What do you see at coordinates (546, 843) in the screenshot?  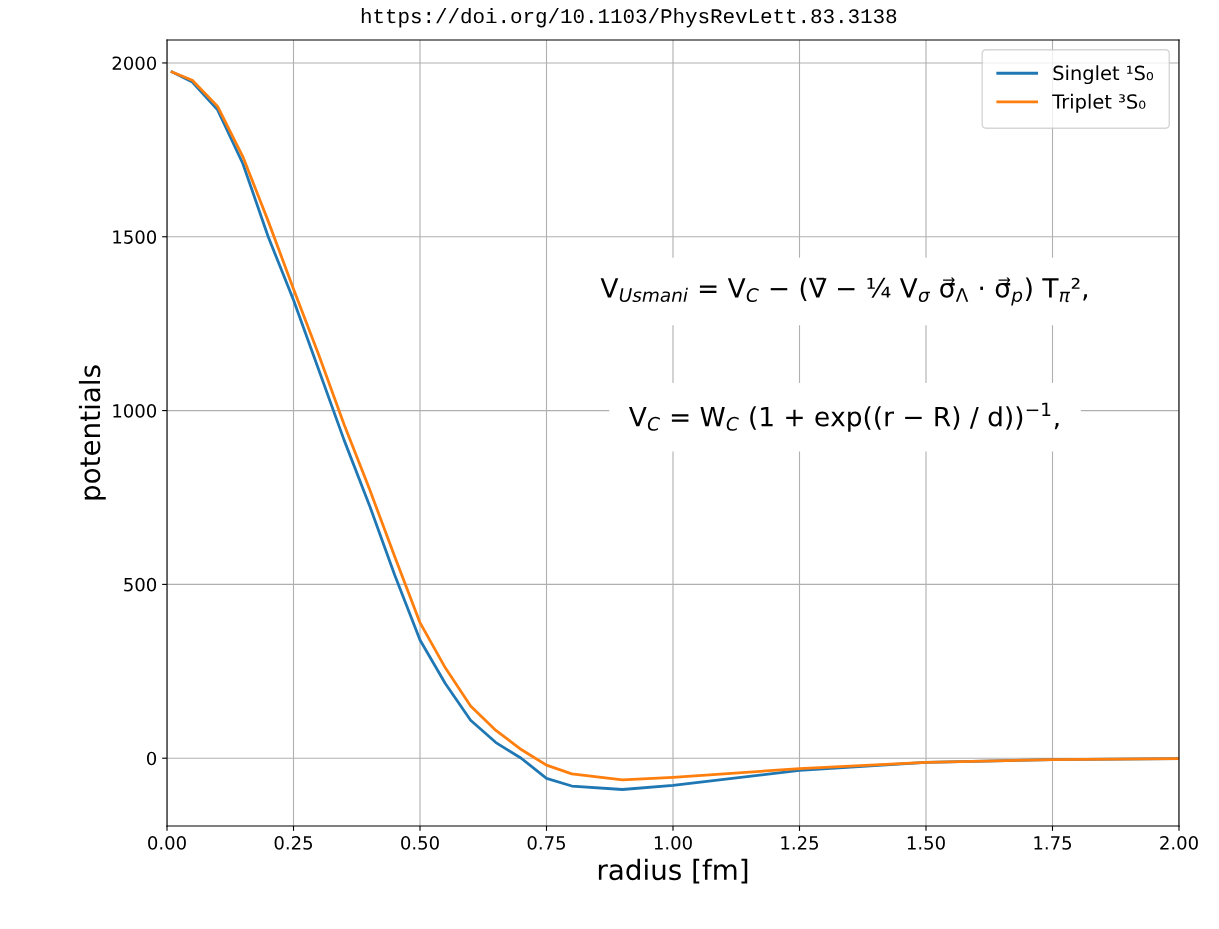 I see `x-tick-label: 0.75` at bounding box center [546, 843].